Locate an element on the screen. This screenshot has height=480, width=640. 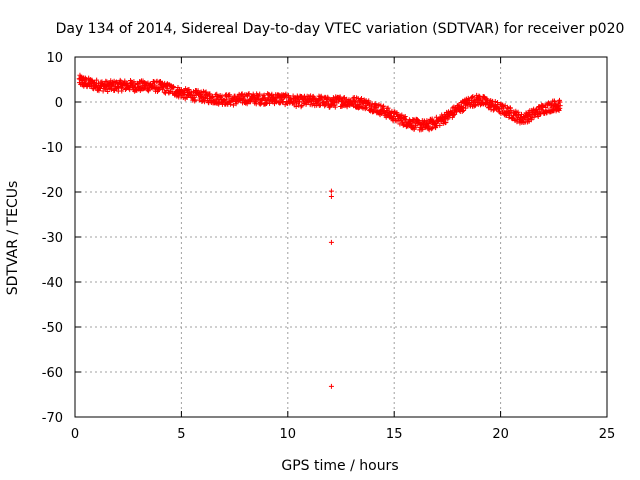
y-tick-label: -70 is located at coordinates (52, 418).